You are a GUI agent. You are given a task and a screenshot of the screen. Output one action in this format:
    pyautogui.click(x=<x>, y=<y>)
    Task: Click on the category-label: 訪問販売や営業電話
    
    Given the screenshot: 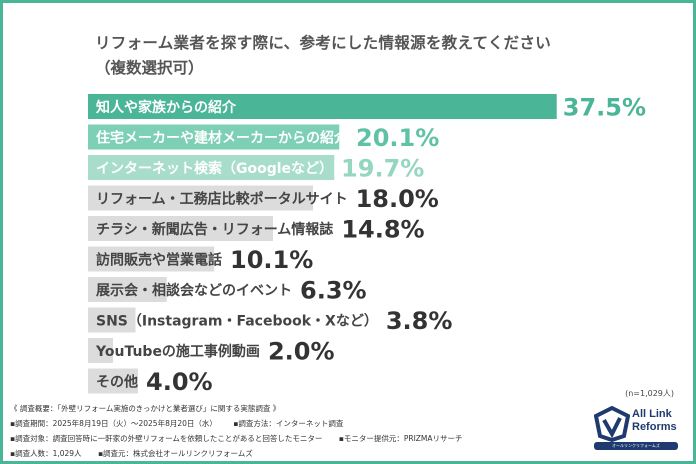 What is the action you would take?
    pyautogui.click(x=159, y=260)
    